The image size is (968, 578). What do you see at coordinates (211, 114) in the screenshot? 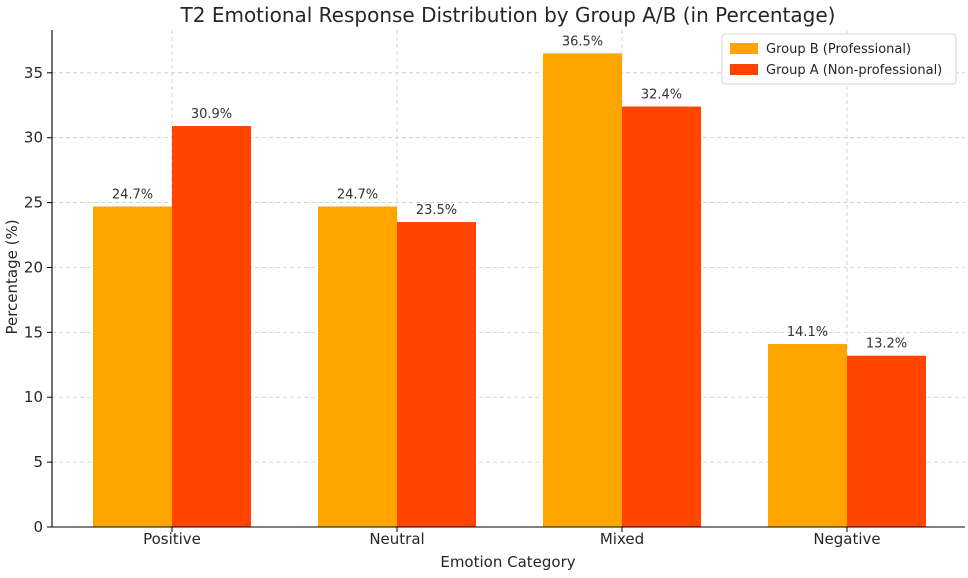
I see `bar-data-label: 30.9%` at bounding box center [211, 114].